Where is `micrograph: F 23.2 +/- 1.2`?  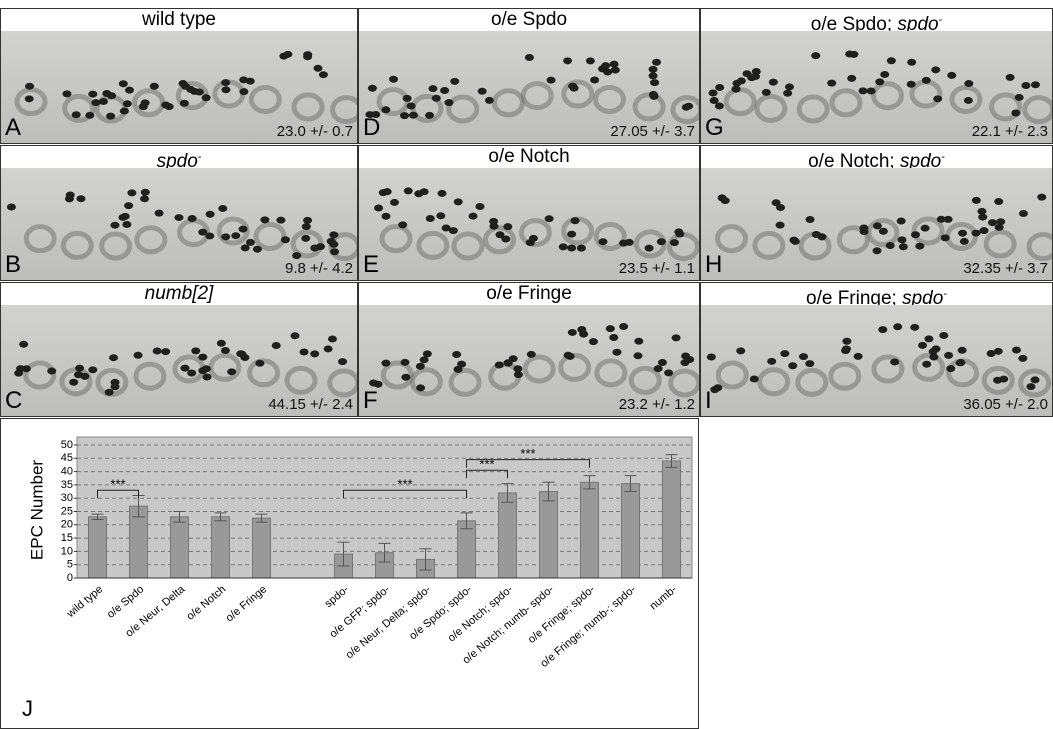 micrograph: F 23.2 +/- 1.2 is located at coordinates (529, 360).